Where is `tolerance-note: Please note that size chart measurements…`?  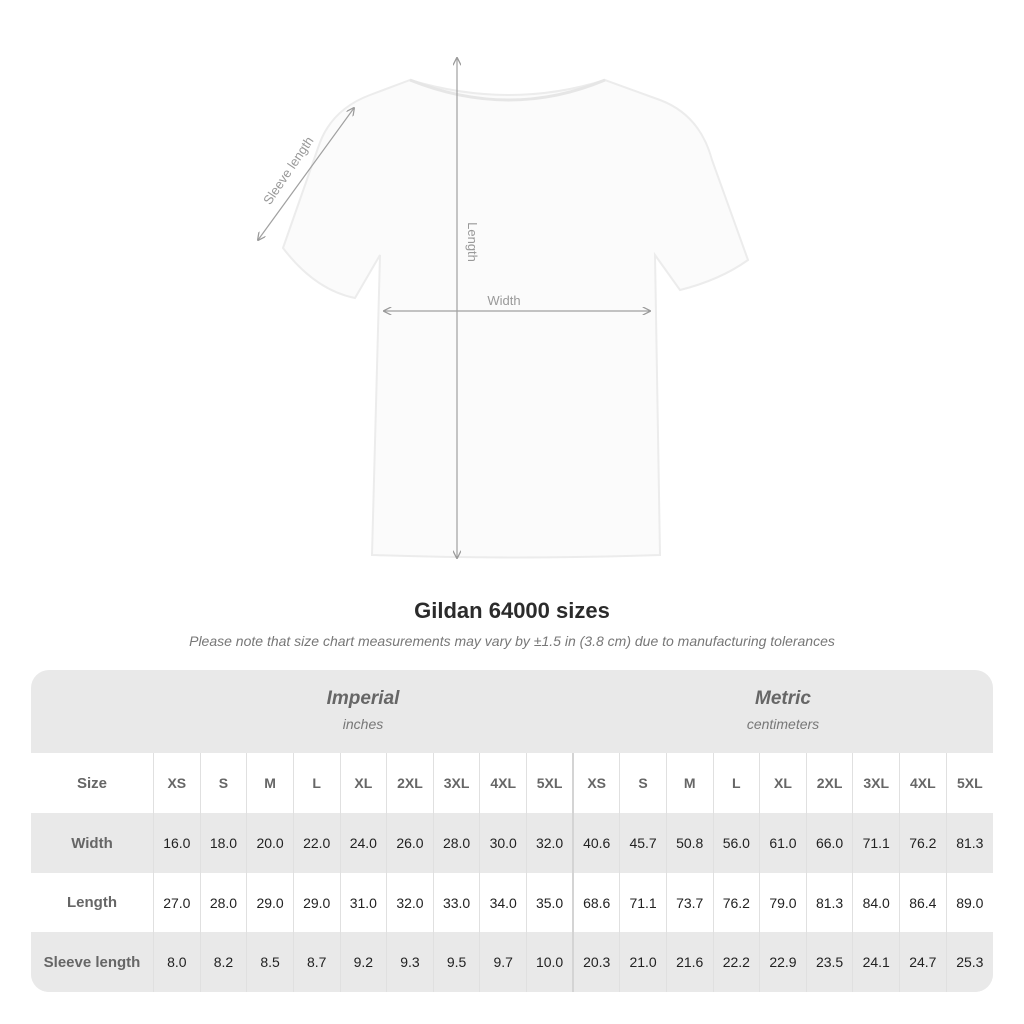
tolerance-note: Please note that size chart measurements… is located at coordinates (512, 641).